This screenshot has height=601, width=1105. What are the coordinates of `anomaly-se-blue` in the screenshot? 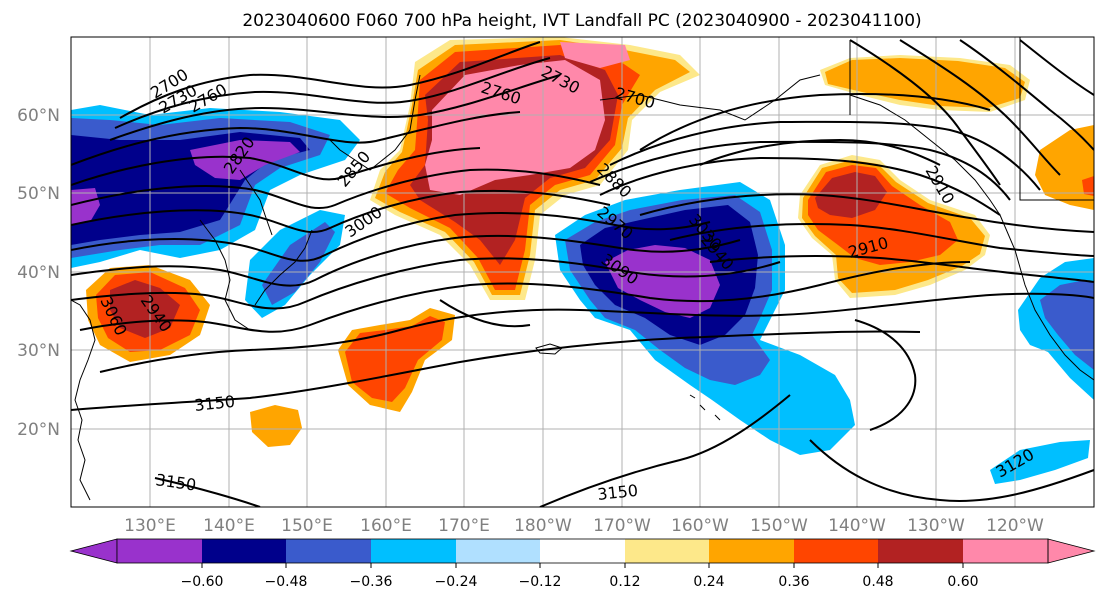 It's located at (1067, 325).